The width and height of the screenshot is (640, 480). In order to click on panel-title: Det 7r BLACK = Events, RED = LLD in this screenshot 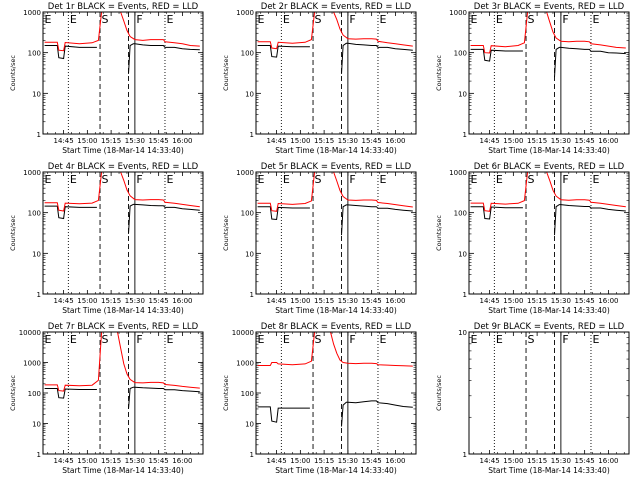, I will do `click(123, 327)`.